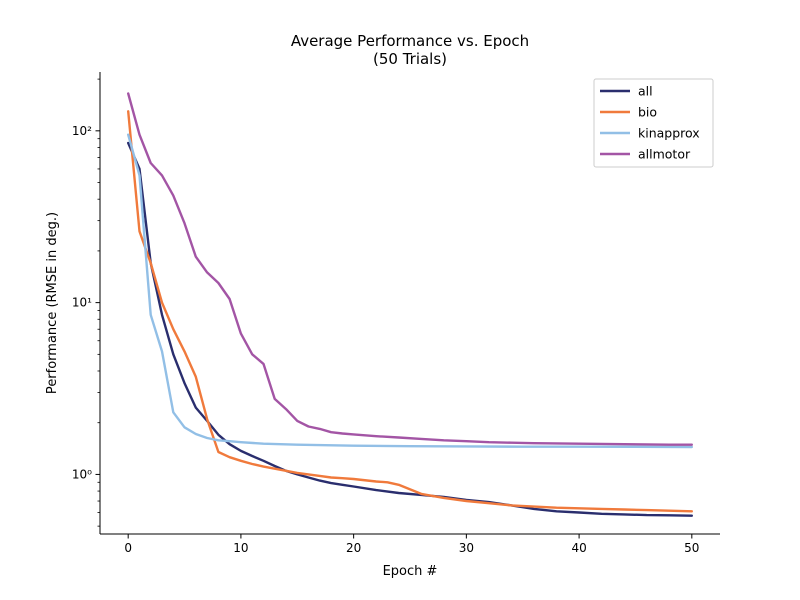 Image resolution: width=800 pixels, height=600 pixels. What do you see at coordinates (128, 548) in the screenshot?
I see `x-tick-label: 0` at bounding box center [128, 548].